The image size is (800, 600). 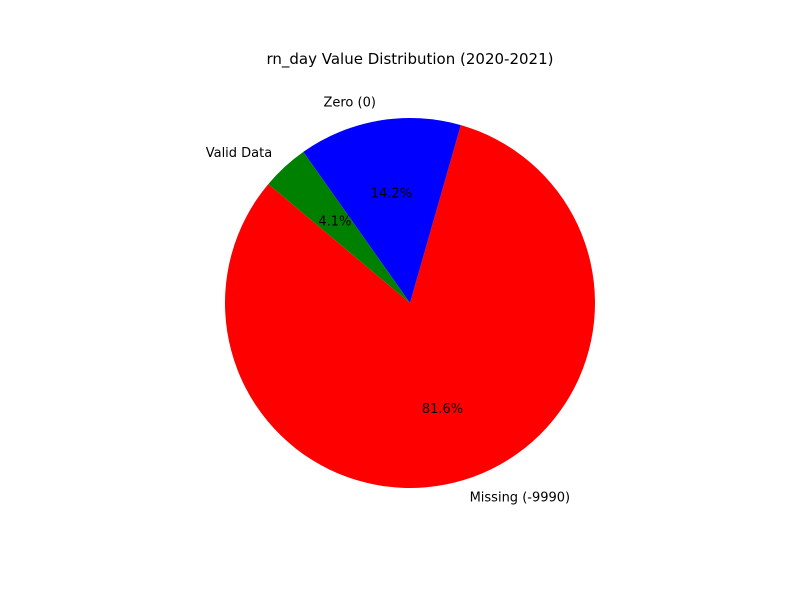 What do you see at coordinates (391, 194) in the screenshot?
I see `slice-percent-1: 14.2%` at bounding box center [391, 194].